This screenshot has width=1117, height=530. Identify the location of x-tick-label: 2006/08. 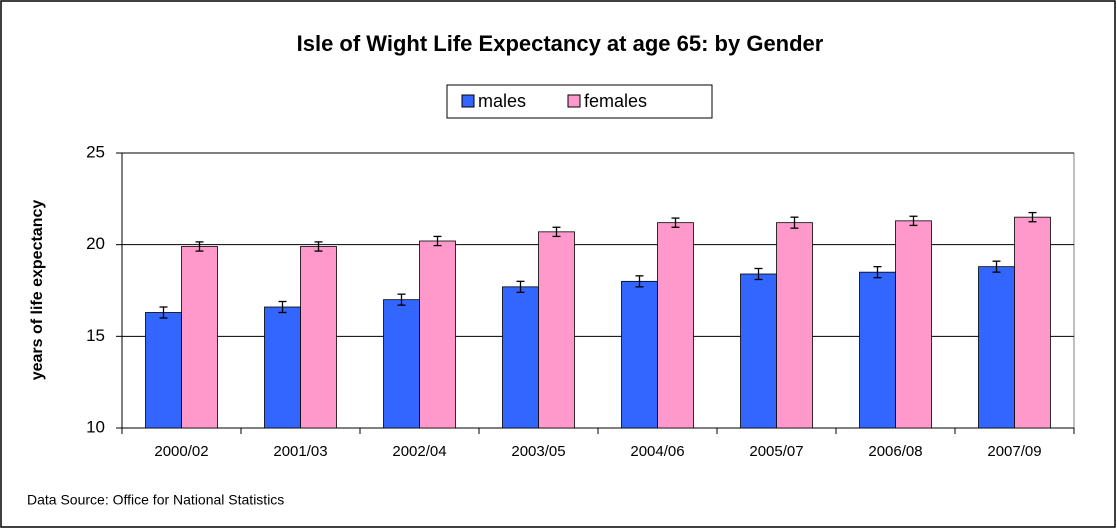
(895, 451).